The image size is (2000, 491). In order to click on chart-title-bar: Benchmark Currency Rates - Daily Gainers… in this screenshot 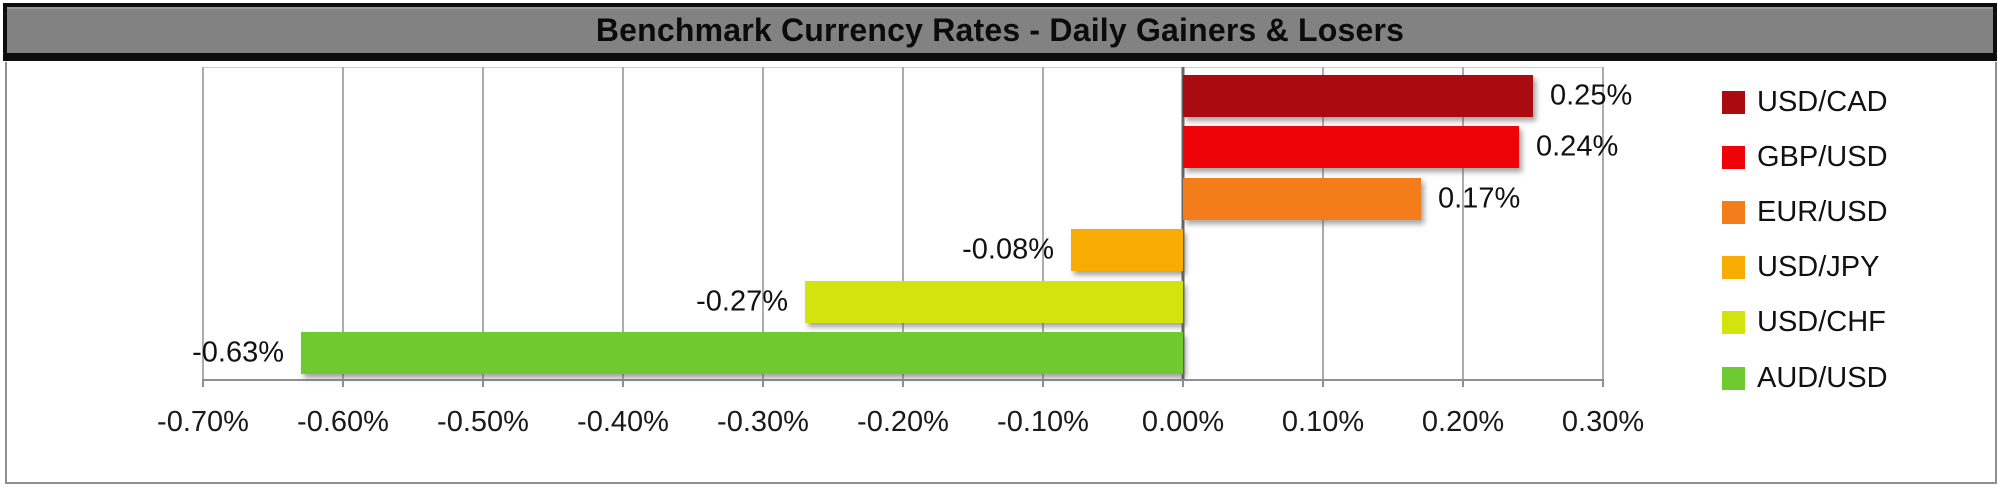, I will do `click(1000, 32)`.